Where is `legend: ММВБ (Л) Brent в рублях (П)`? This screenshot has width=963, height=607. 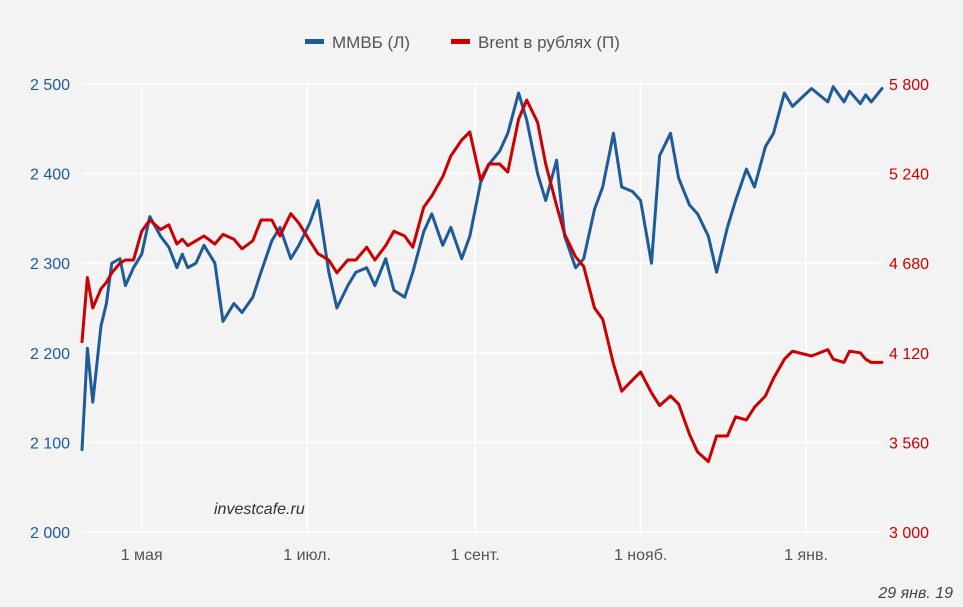
legend: ММВБ (Л) Brent в рублях (П) is located at coordinates (462, 42).